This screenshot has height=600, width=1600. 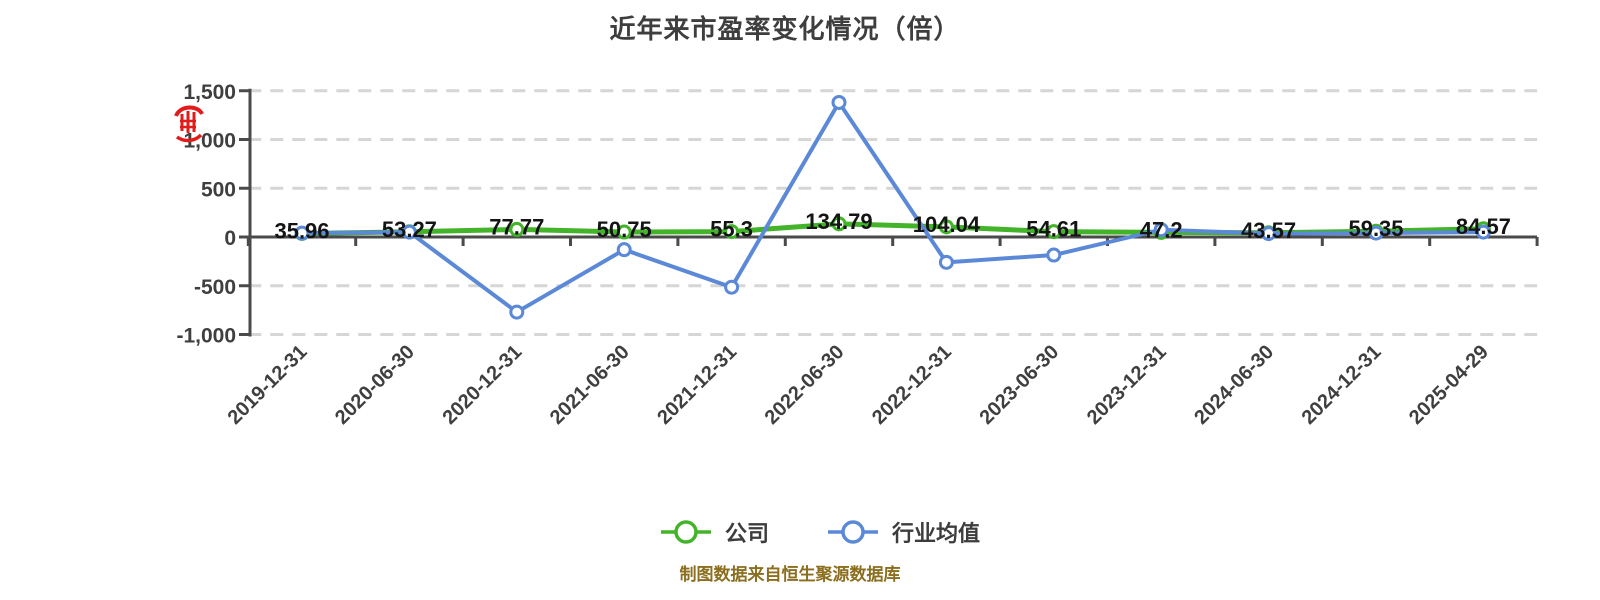 I want to click on x-axis-date-label: 2021-12-31, so click(x=697, y=385).